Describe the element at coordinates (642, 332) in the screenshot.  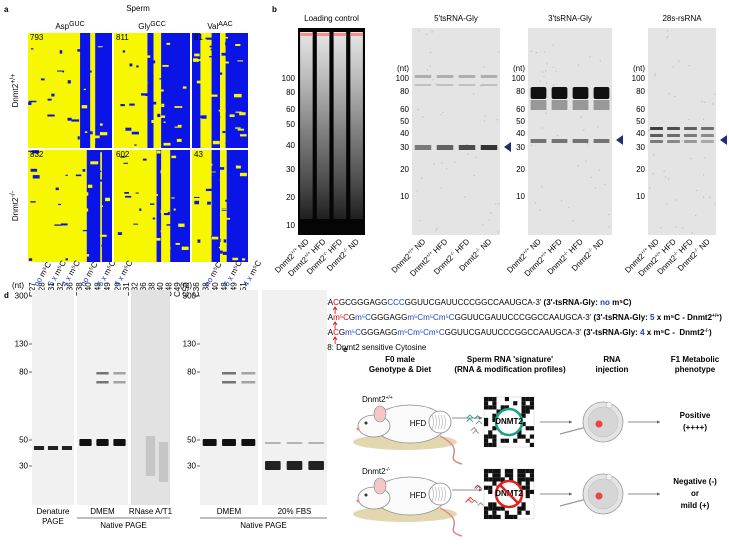
I see `sequence-segment: 4` at that location.